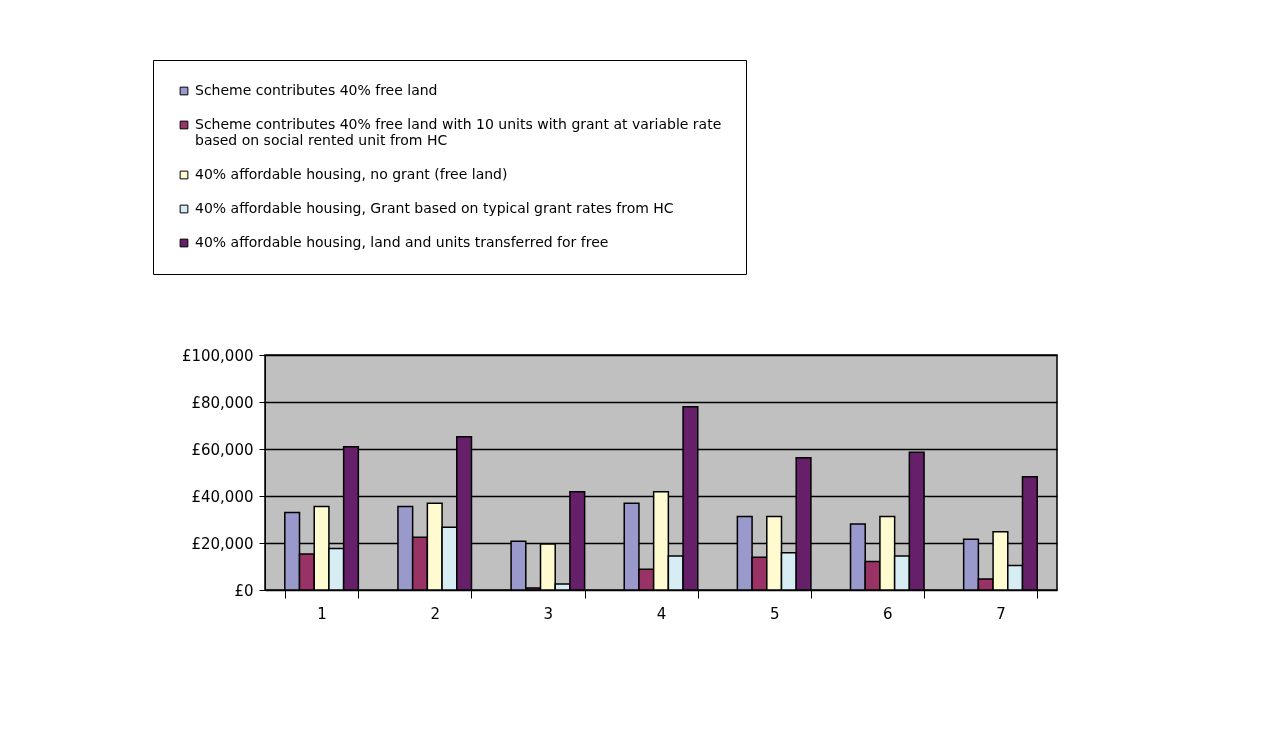 The image size is (1261, 736). Describe the element at coordinates (244, 590) in the screenshot. I see `y-tick-label: £0` at that location.